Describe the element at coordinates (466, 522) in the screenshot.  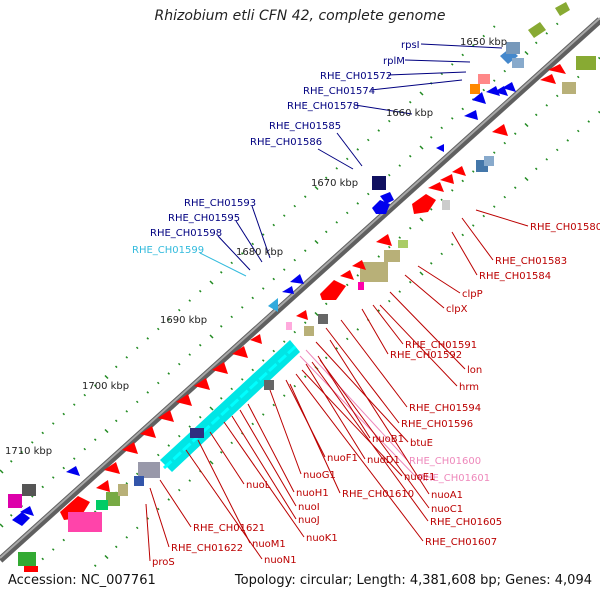
I see `gene-label: RHE_CH01605` at that location.